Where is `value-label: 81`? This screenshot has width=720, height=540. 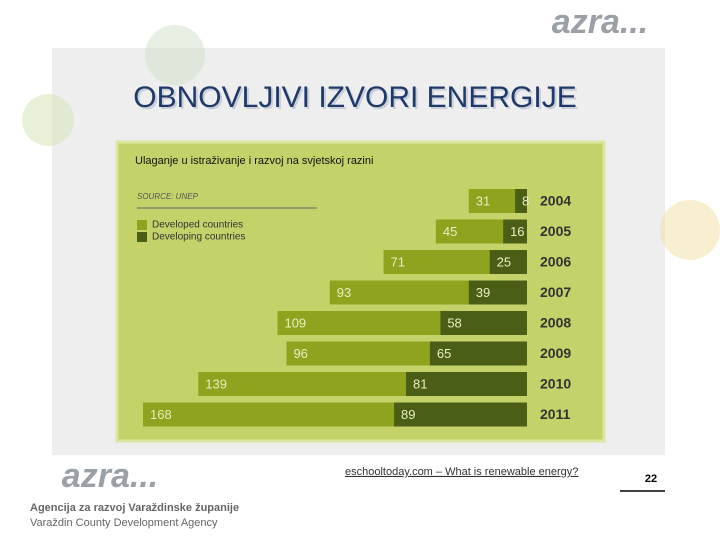 value-label: 81 is located at coordinates (420, 383).